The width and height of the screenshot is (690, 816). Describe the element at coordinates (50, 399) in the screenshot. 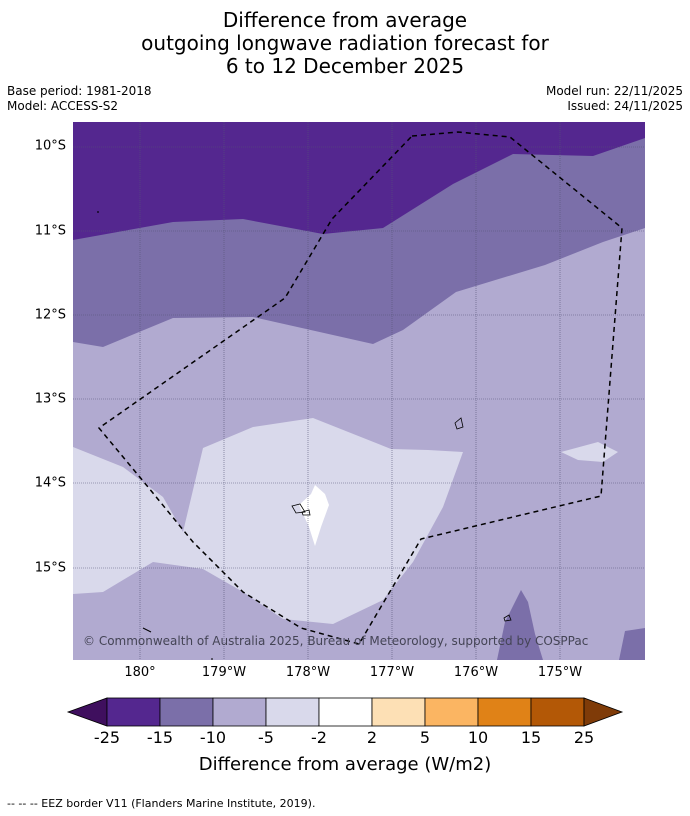

I see `lat-label-13s: 13°S` at that location.